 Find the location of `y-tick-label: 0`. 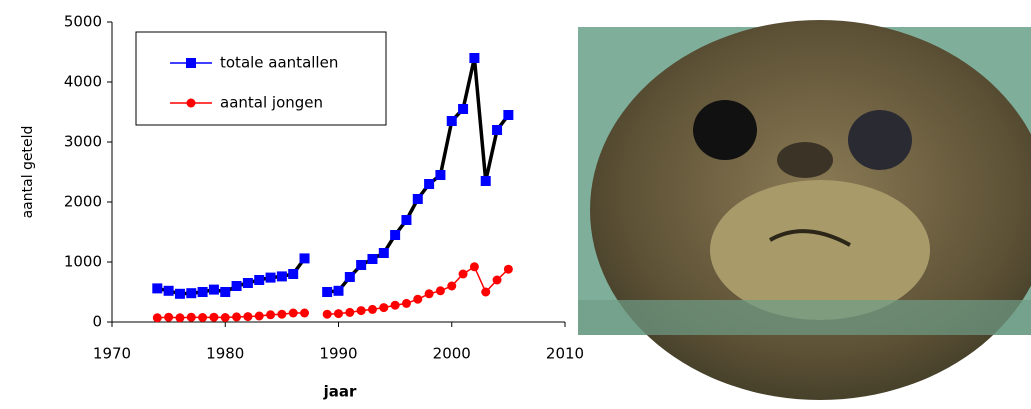

y-tick-label: 0 is located at coordinates (97, 322).